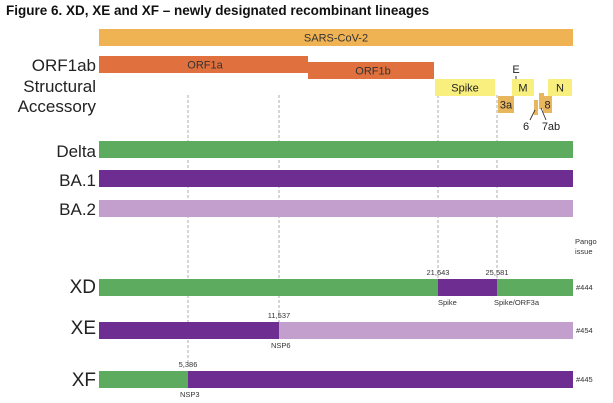  I want to click on ba1-row-label: BA.1, so click(77, 180).